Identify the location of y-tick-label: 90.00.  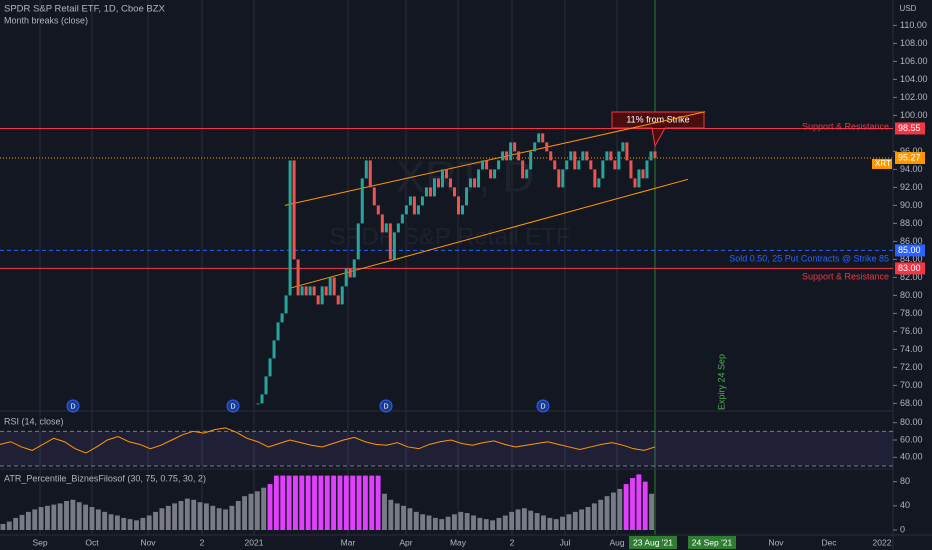
(911, 205).